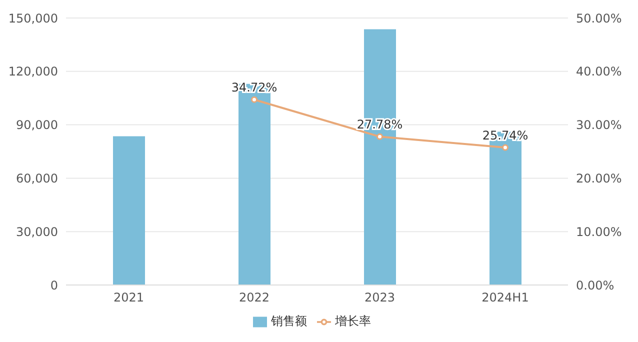 This screenshot has width=638, height=342. I want to click on y-tick-label: 120,000, so click(33, 71).